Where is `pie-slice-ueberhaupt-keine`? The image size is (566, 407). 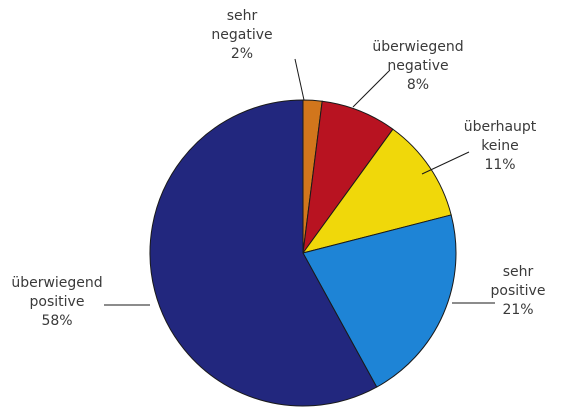
pie-slice-ueberhaupt-keine is located at coordinates (376, 191).